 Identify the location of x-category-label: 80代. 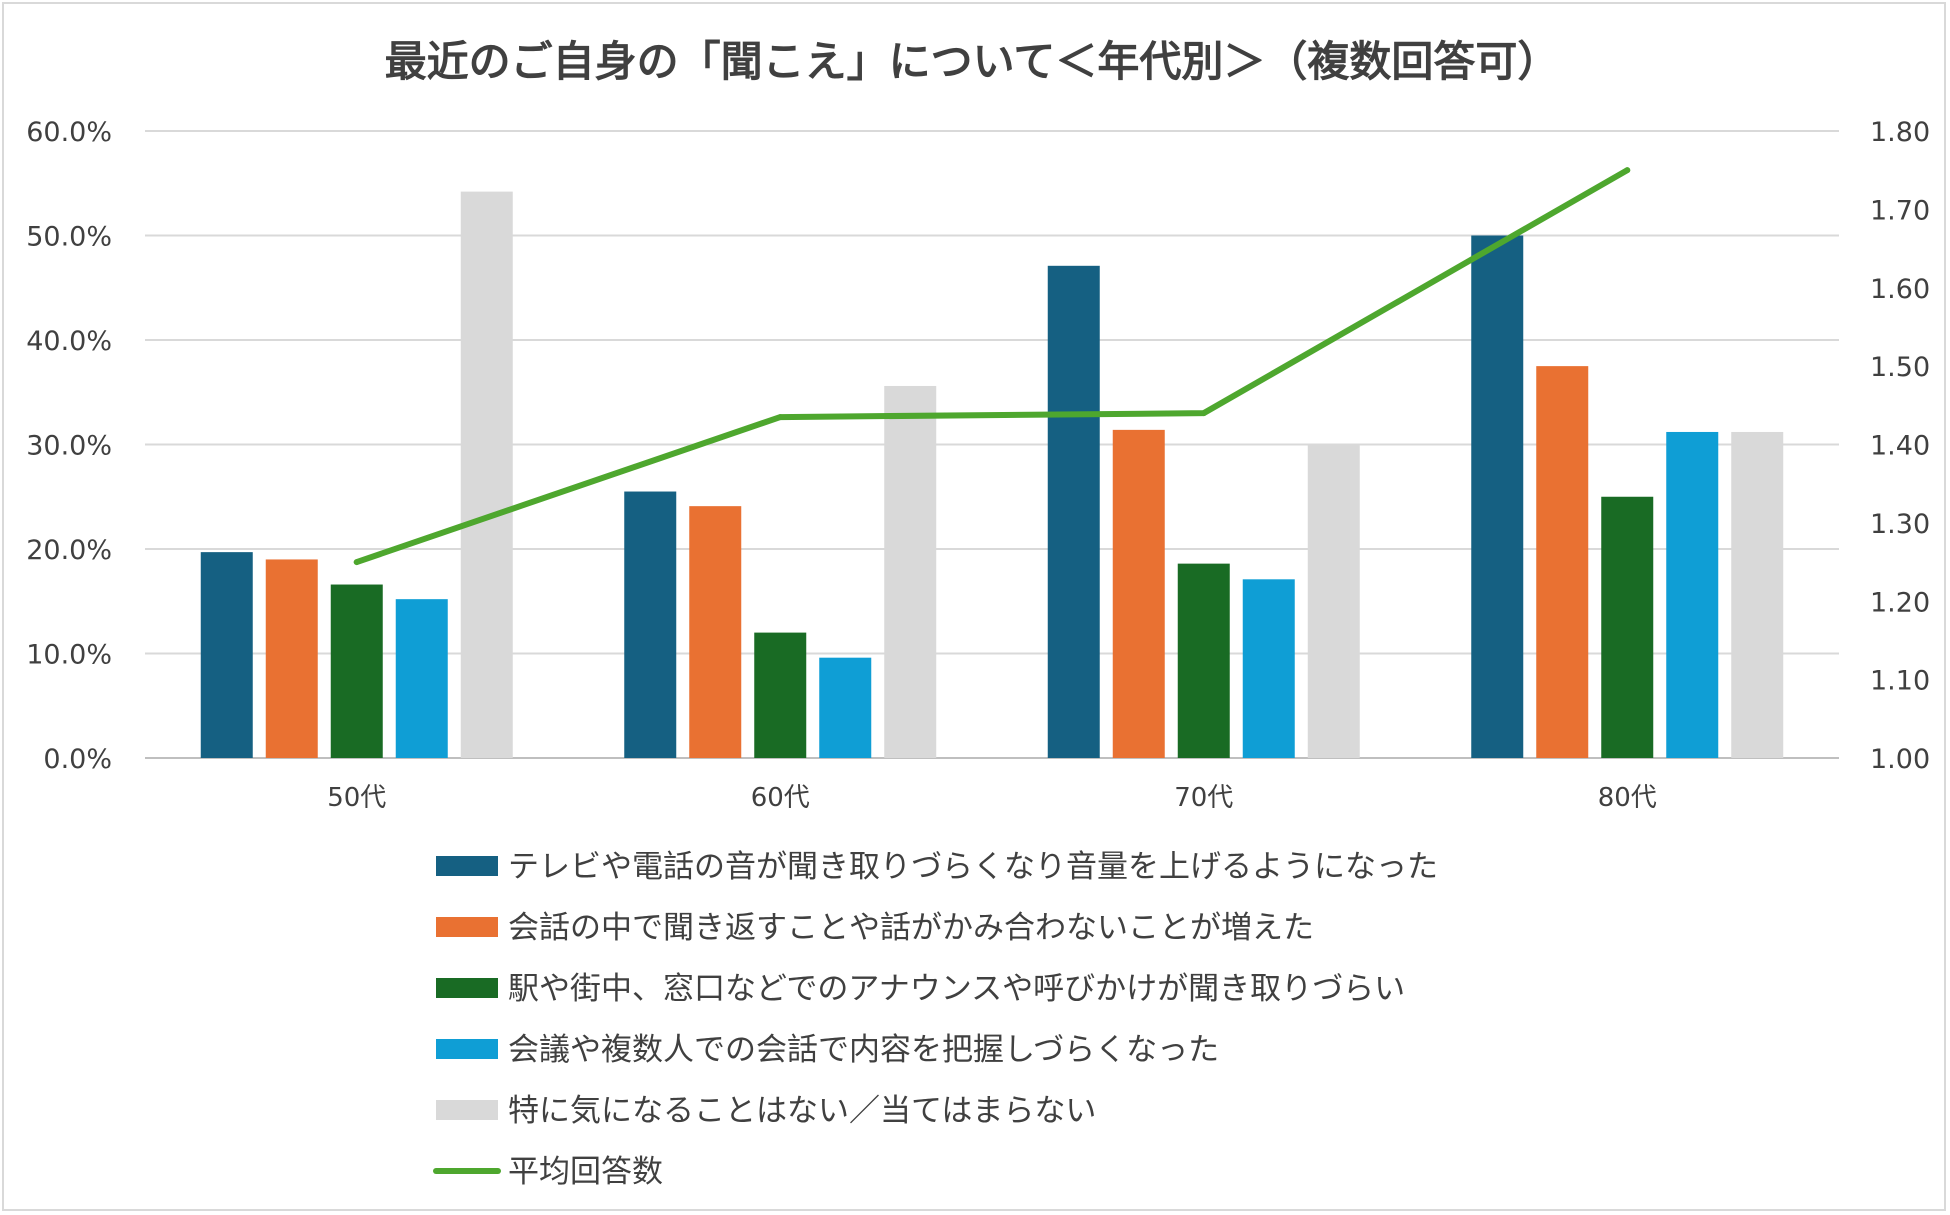
(1627, 798).